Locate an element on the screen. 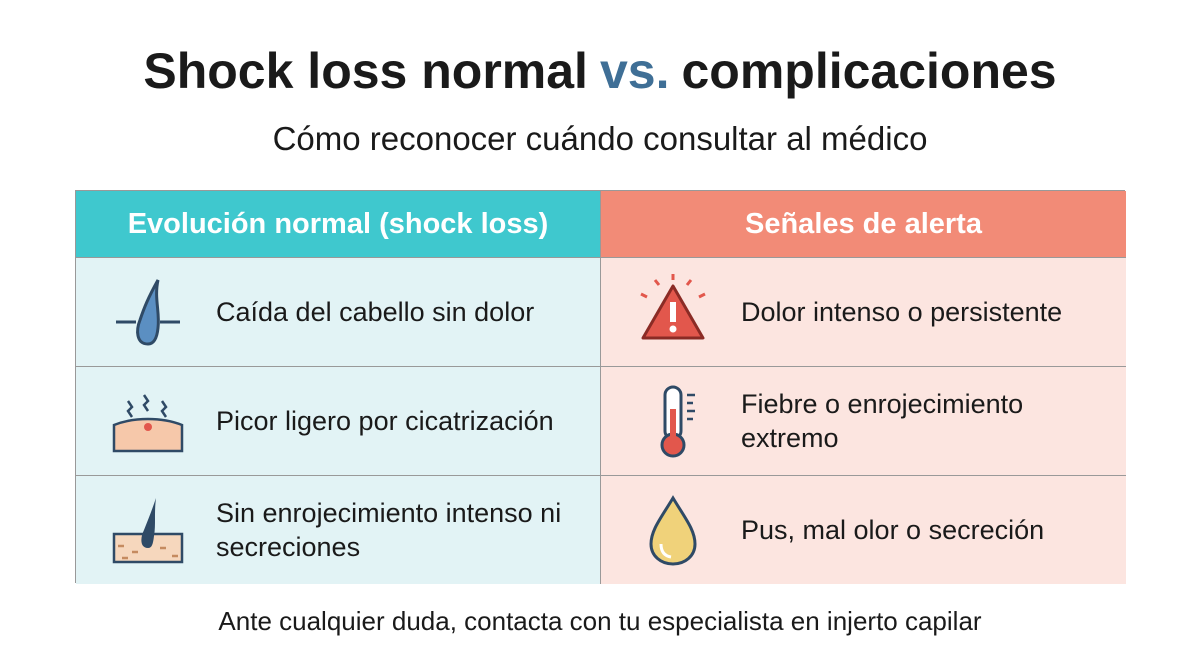 The height and width of the screenshot is (670, 1200). cell: Pus, mal olor o secreción is located at coordinates (863, 529).